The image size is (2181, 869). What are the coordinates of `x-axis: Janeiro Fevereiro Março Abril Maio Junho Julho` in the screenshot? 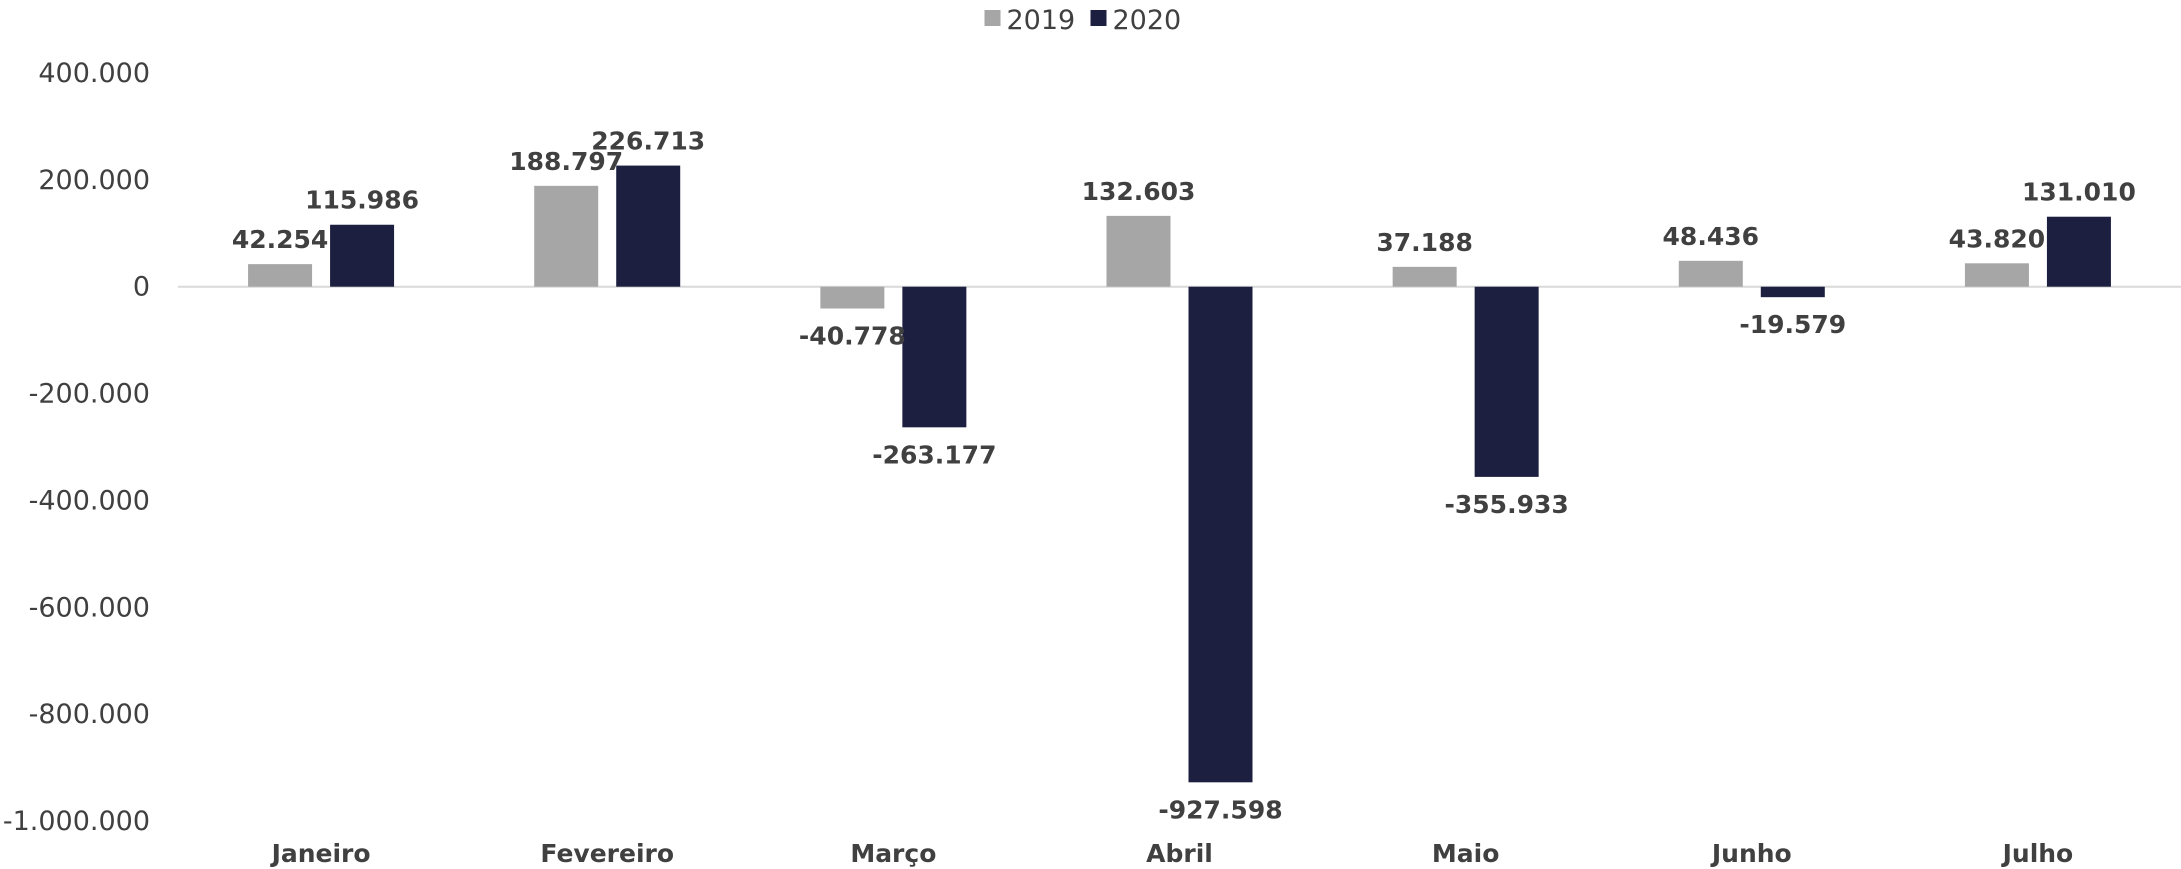 It's located at (1172, 853).